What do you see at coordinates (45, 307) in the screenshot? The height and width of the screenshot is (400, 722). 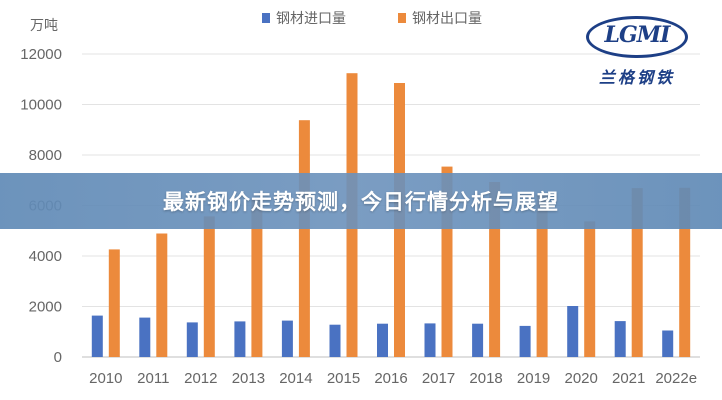 I see `y-tick-label: 2000` at bounding box center [45, 307].